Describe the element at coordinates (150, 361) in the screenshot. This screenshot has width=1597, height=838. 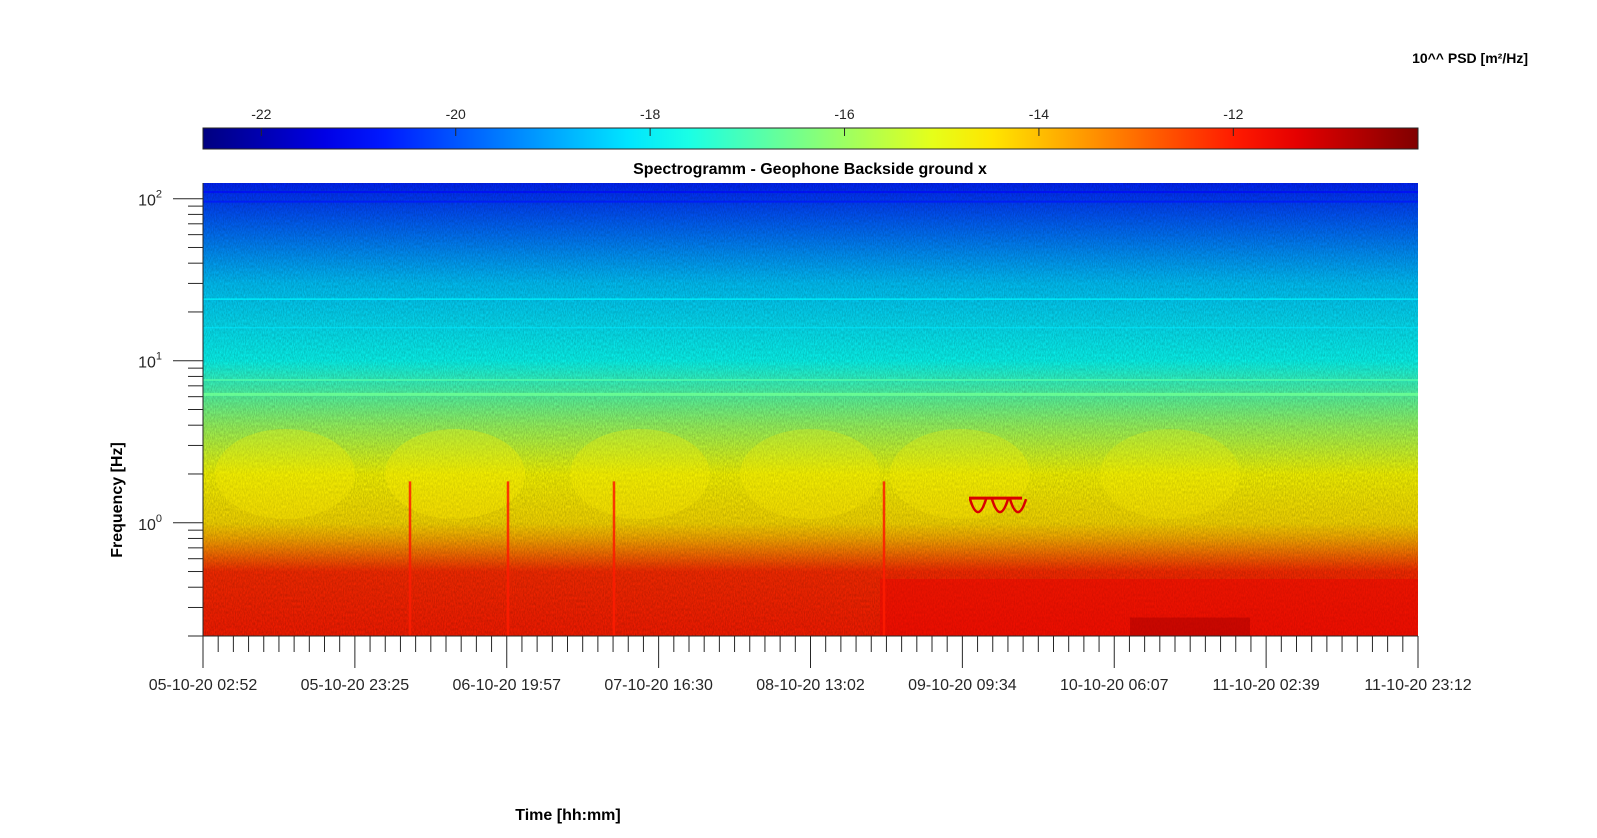
I see `y-tick-label: 10¹` at that location.